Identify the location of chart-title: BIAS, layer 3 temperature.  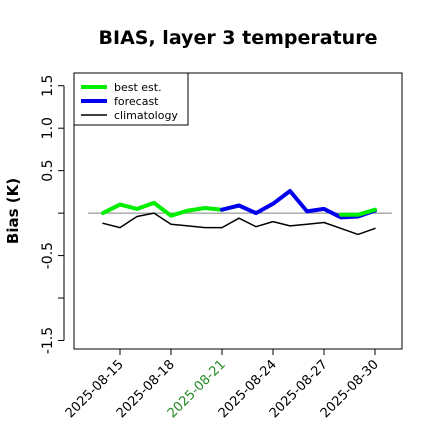
(238, 38).